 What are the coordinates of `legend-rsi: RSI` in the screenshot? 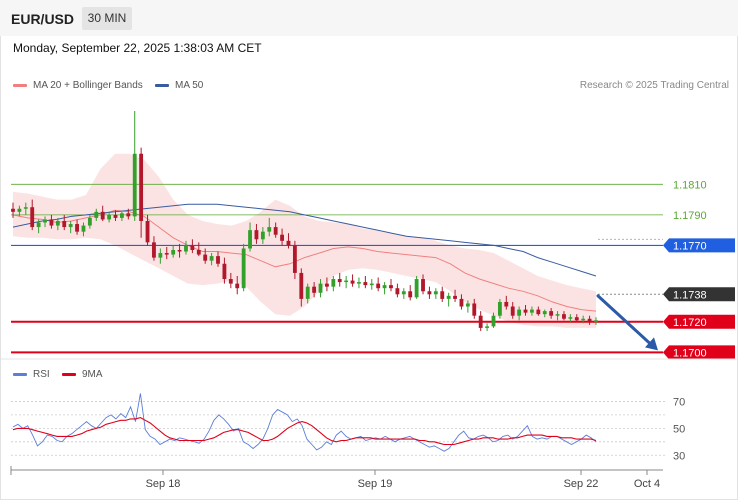 It's located at (31, 374).